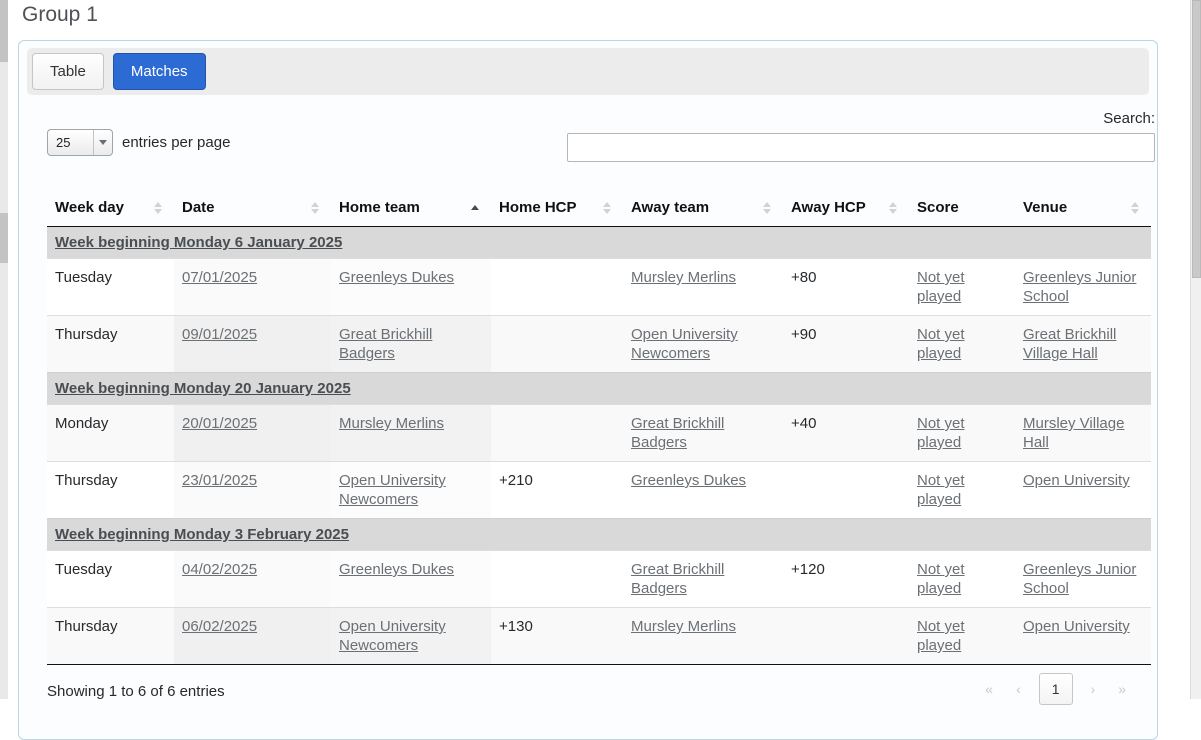 The width and height of the screenshot is (1201, 740). What do you see at coordinates (1083, 208) in the screenshot?
I see `column-header-venue: Venue` at bounding box center [1083, 208].